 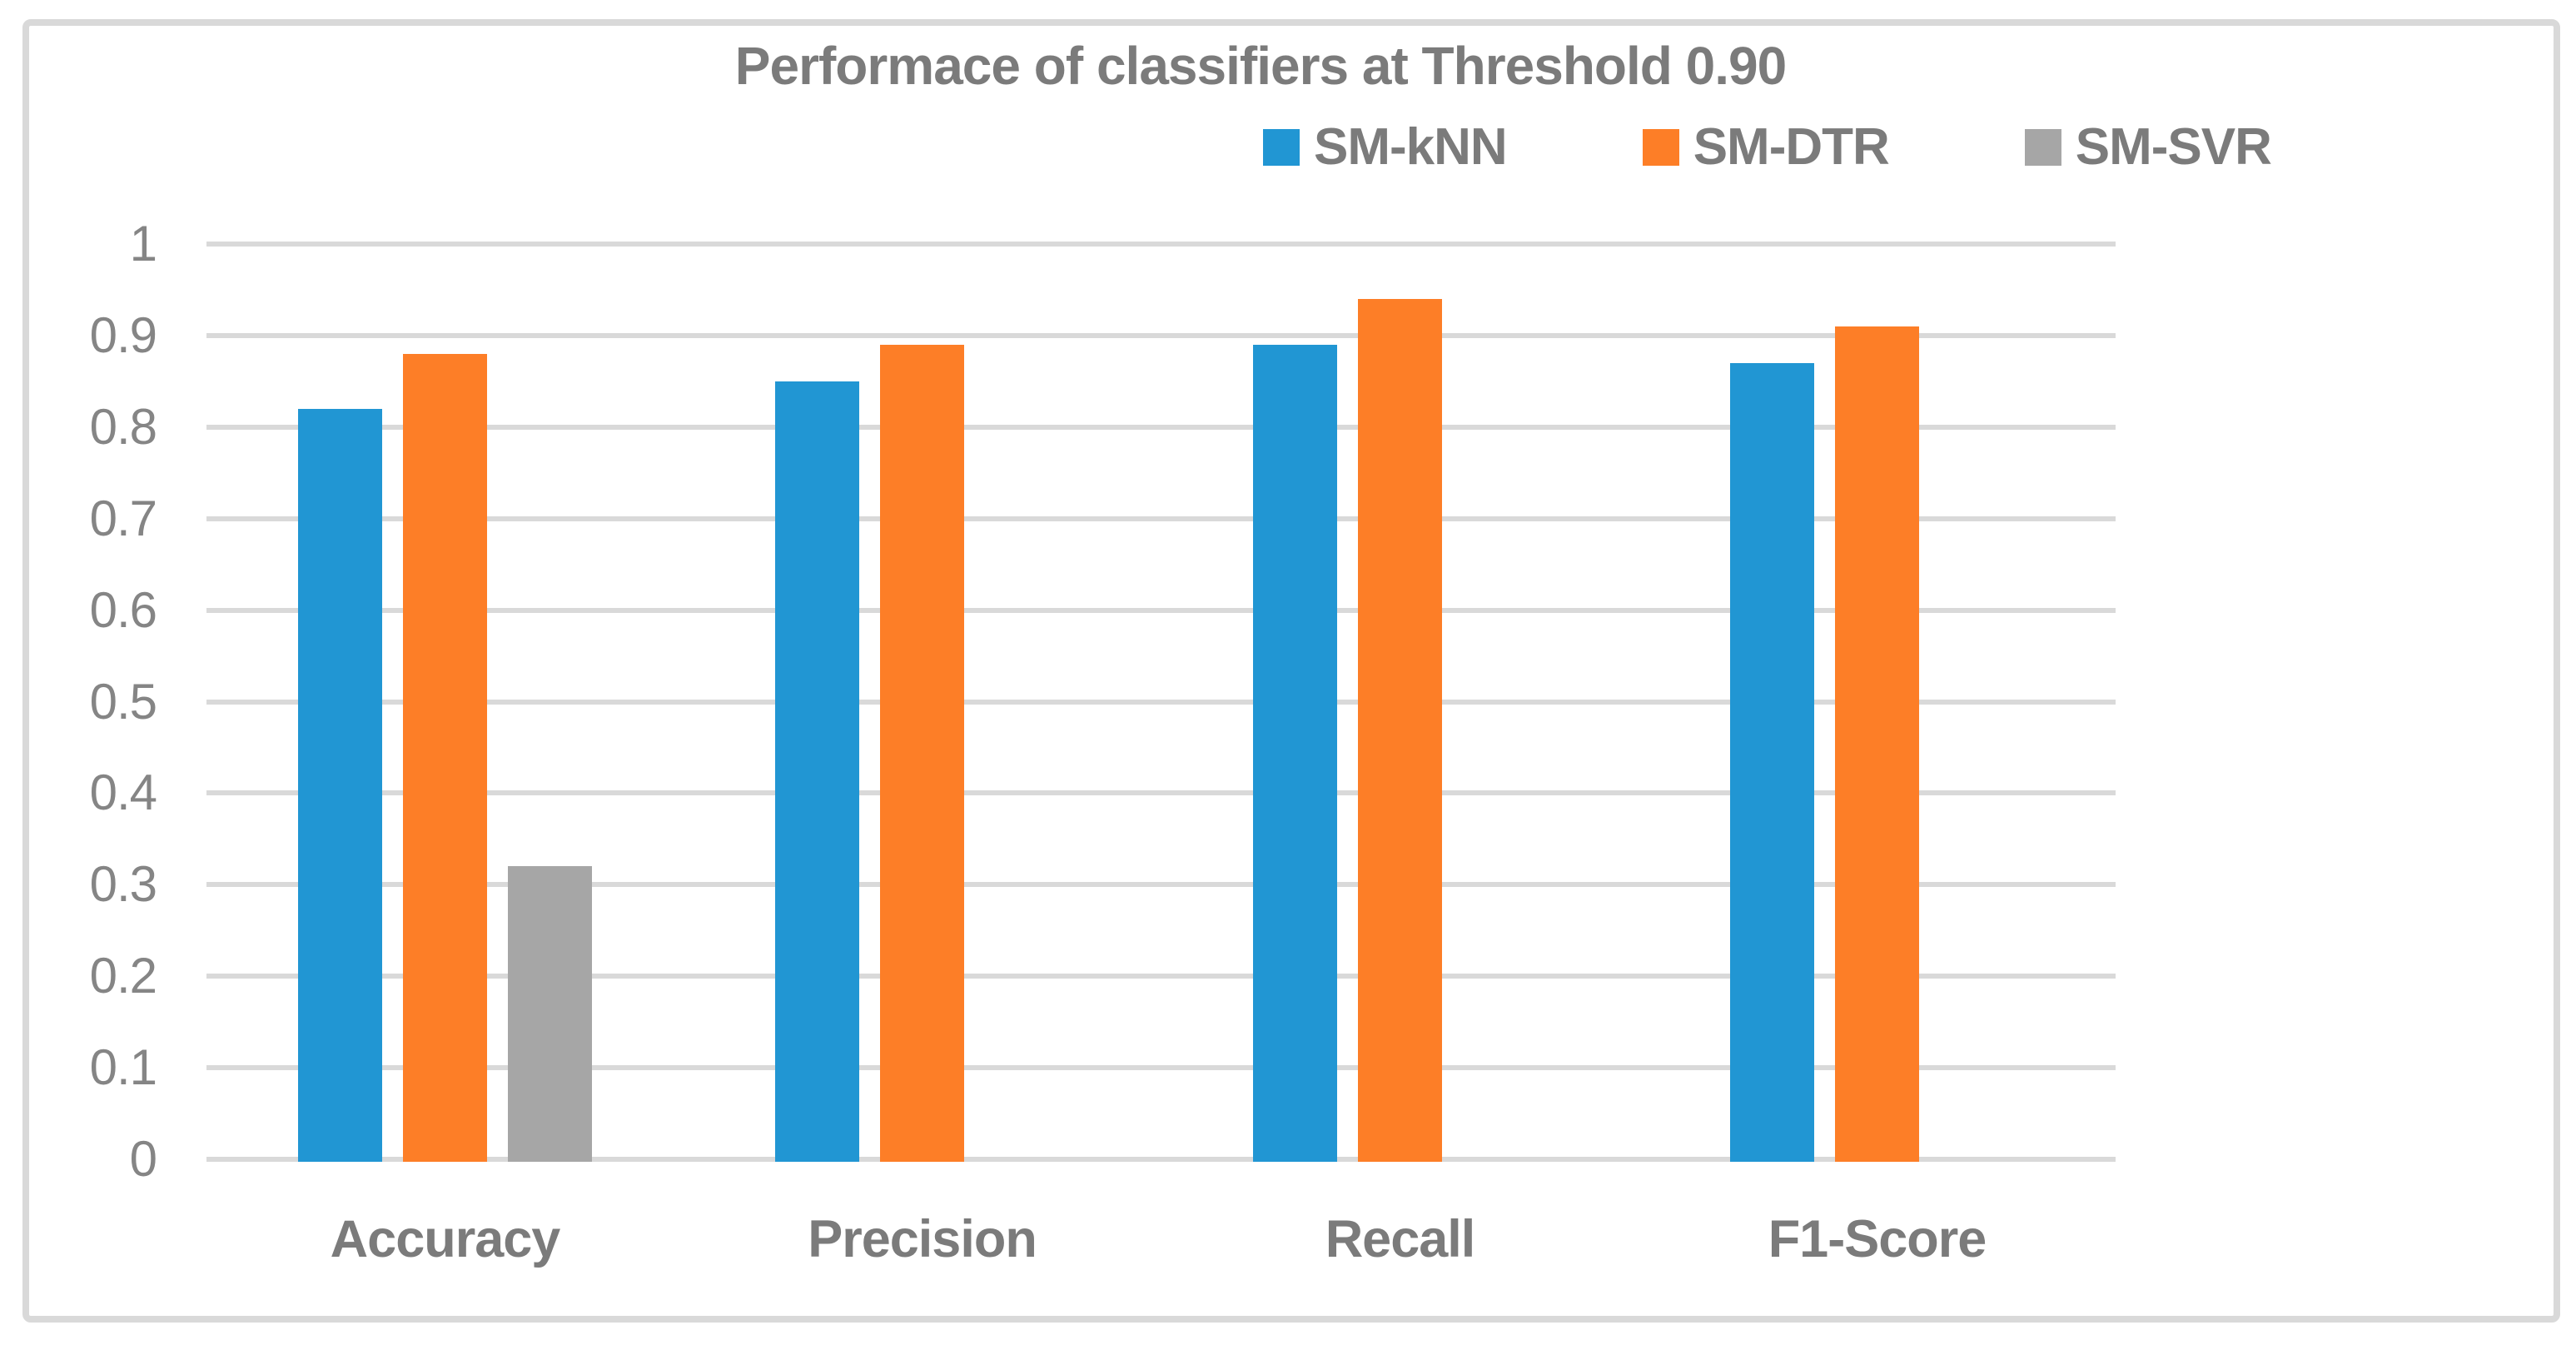 I want to click on legend-label-sm-svr: SM-SVR, so click(x=2173, y=147).